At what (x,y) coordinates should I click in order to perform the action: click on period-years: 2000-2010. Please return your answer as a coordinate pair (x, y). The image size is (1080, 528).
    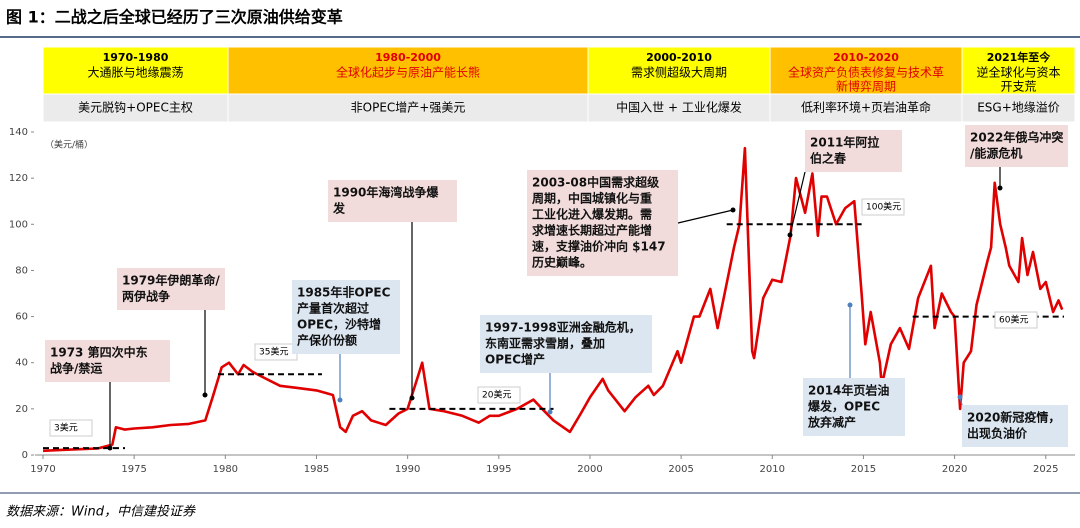
    Looking at the image, I should click on (679, 57).